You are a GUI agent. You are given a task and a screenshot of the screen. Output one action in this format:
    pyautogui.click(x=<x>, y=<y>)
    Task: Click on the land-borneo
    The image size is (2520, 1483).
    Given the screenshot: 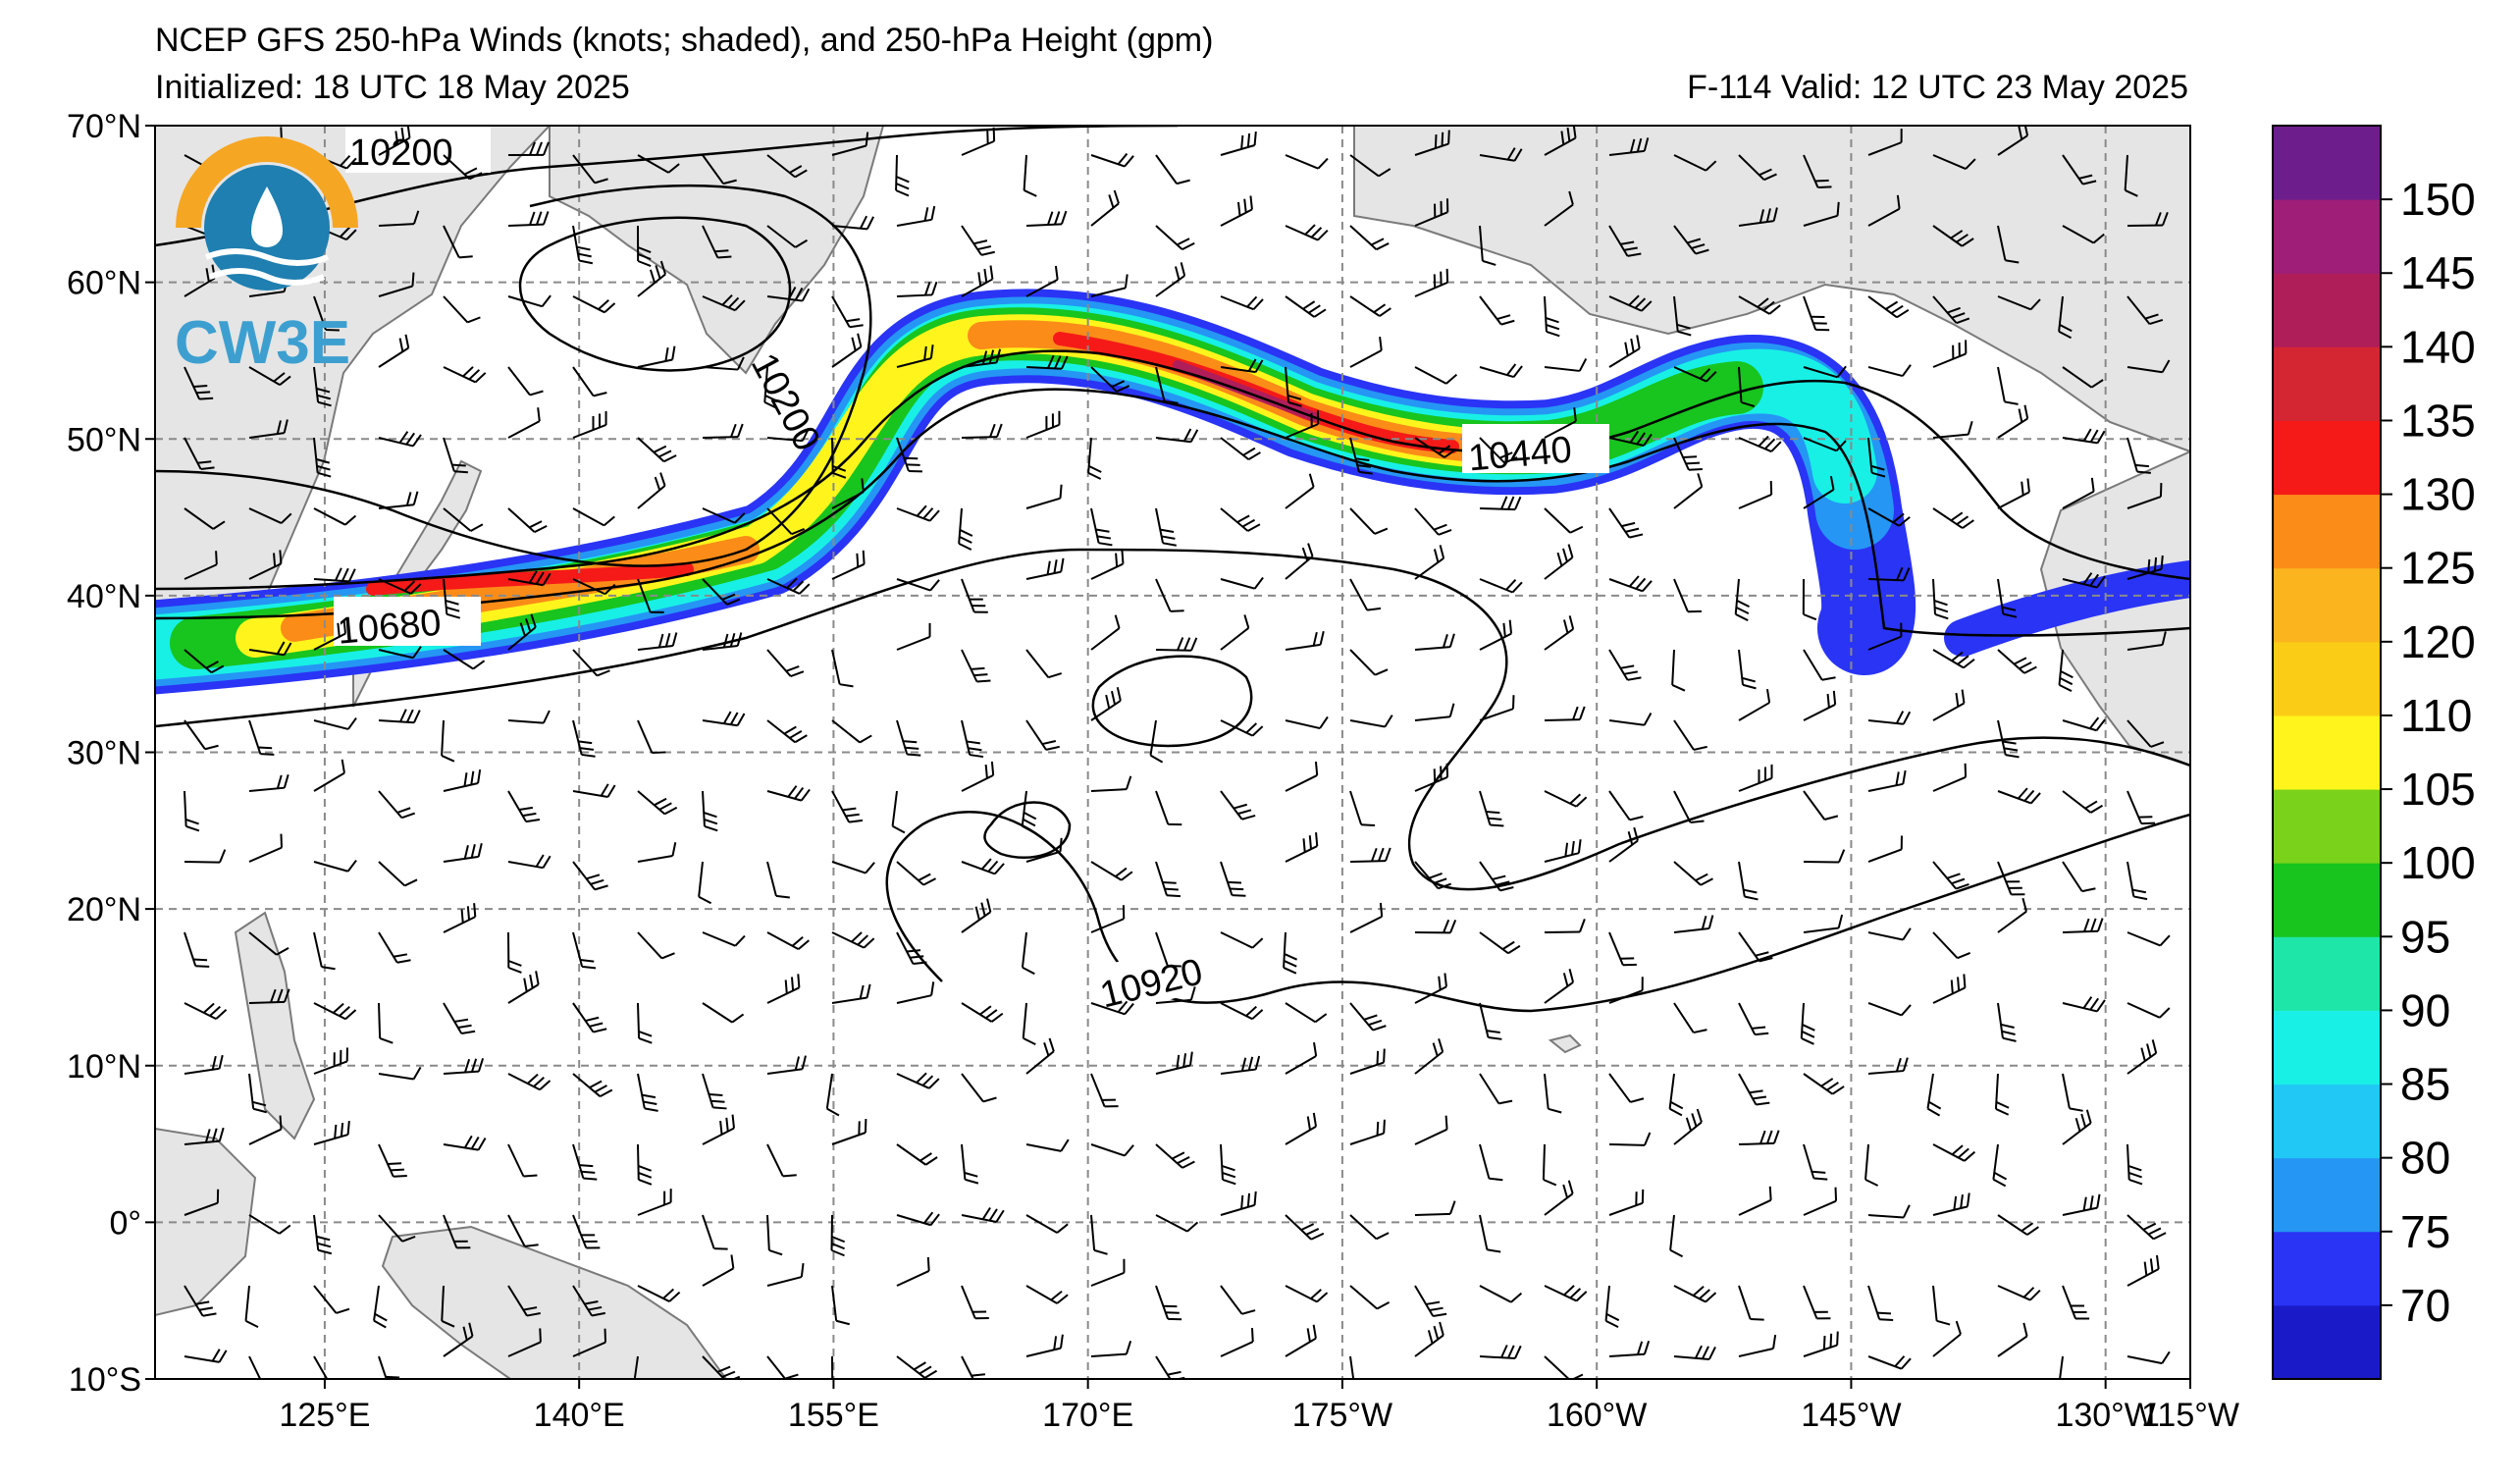 What is the action you would take?
    pyautogui.click(x=206, y=1222)
    